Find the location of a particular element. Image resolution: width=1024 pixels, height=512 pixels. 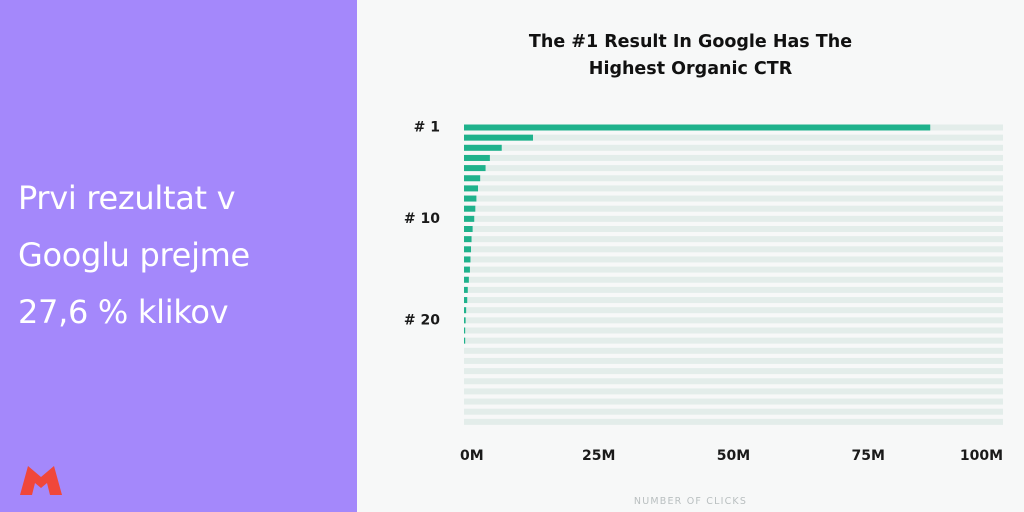

y-tick-label: # 1 is located at coordinates (427, 128).